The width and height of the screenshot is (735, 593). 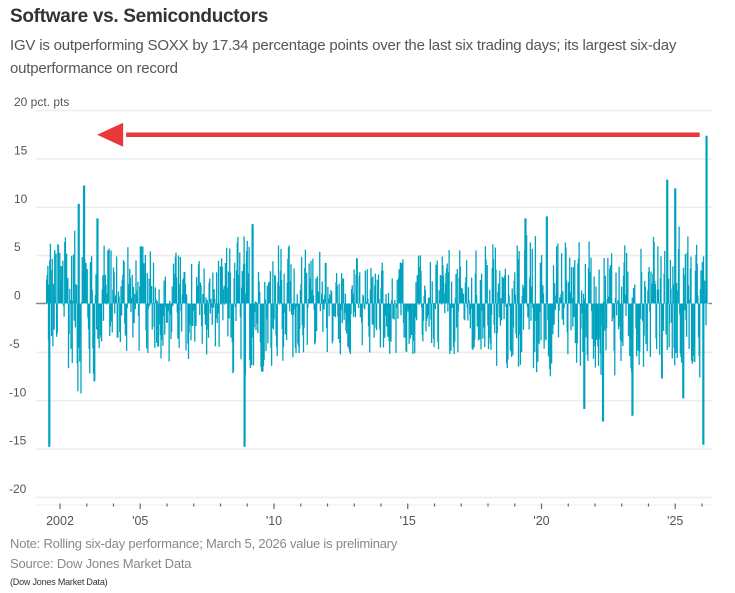 What do you see at coordinates (18, 441) in the screenshot?
I see `y-tick-label: -15` at bounding box center [18, 441].